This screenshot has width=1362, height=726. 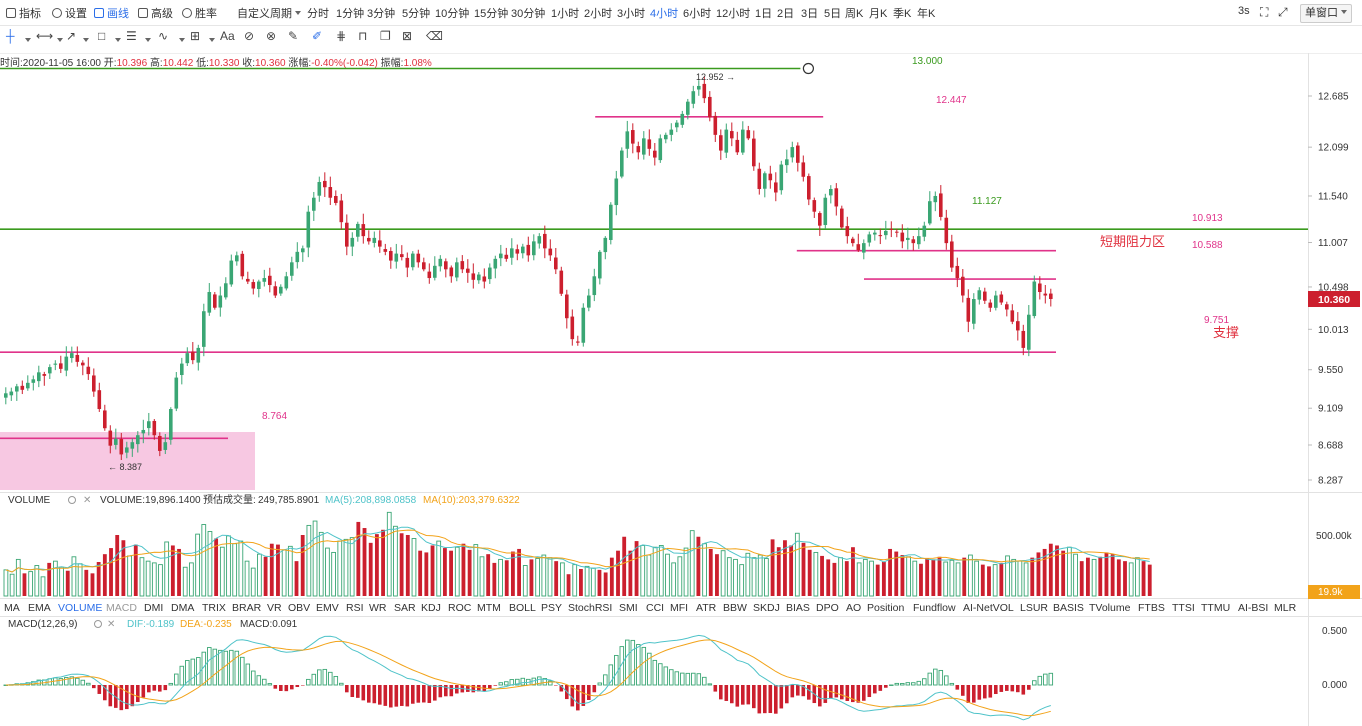 What do you see at coordinates (664, 14) in the screenshot?
I see `period-tab: 4小时` at bounding box center [664, 14].